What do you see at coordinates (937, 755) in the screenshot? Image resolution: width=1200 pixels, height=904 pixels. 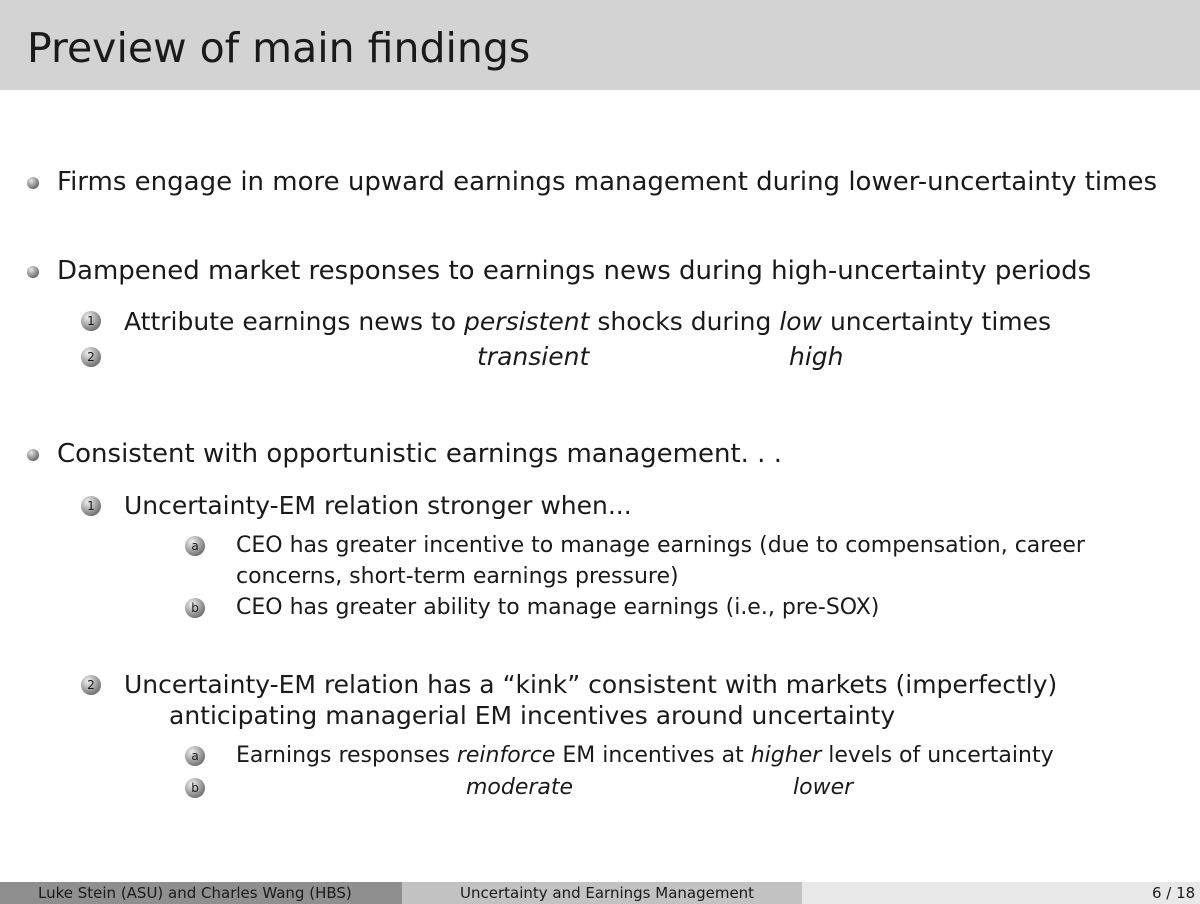 I see `item-text-post: levels of uncertainty` at bounding box center [937, 755].